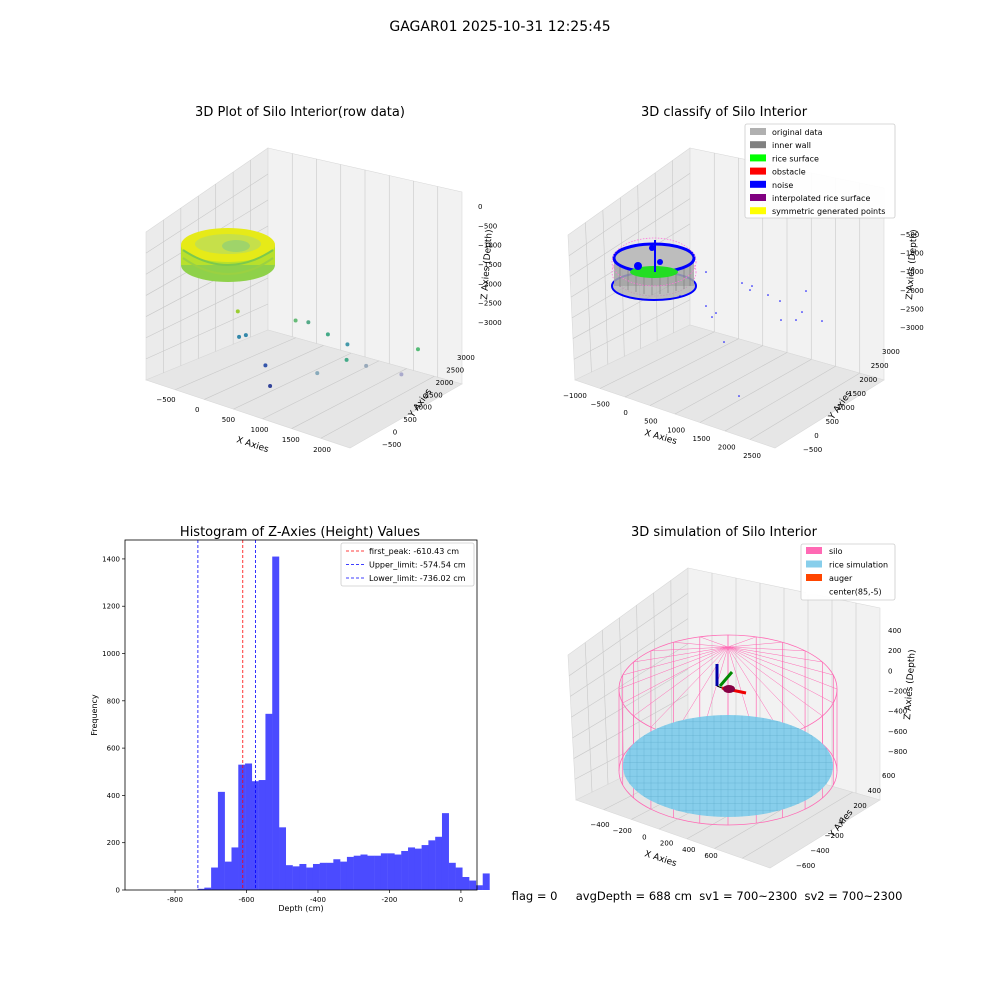 The image size is (1000, 1000). Describe the element at coordinates (243, 425) in the screenshot. I see `raw-plot-x-ticks: −500 0 500 1000 1500 2000` at that location.